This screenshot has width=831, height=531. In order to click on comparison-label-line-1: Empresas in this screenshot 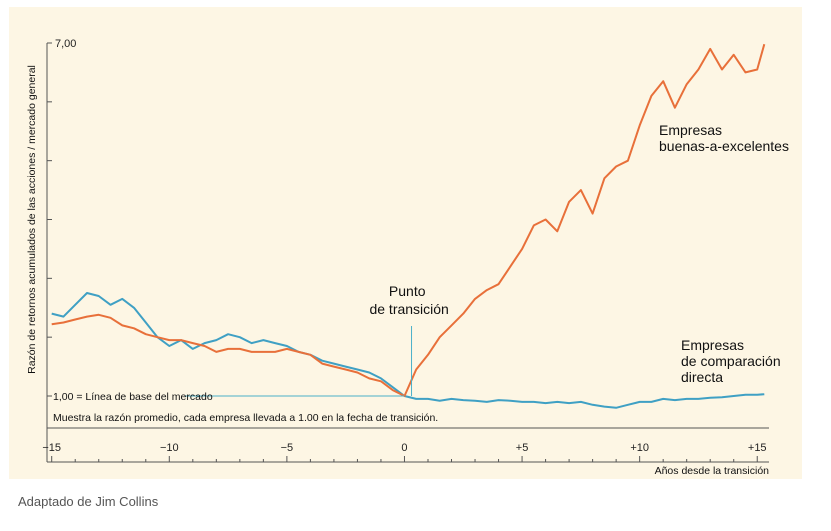, I will do `click(712, 345)`.